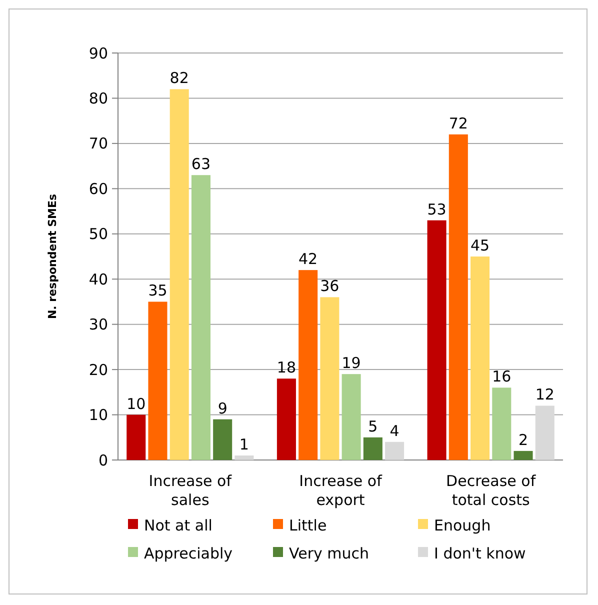 This screenshot has width=598, height=605. What do you see at coordinates (544, 395) in the screenshot?
I see `data-label: 12` at bounding box center [544, 395].